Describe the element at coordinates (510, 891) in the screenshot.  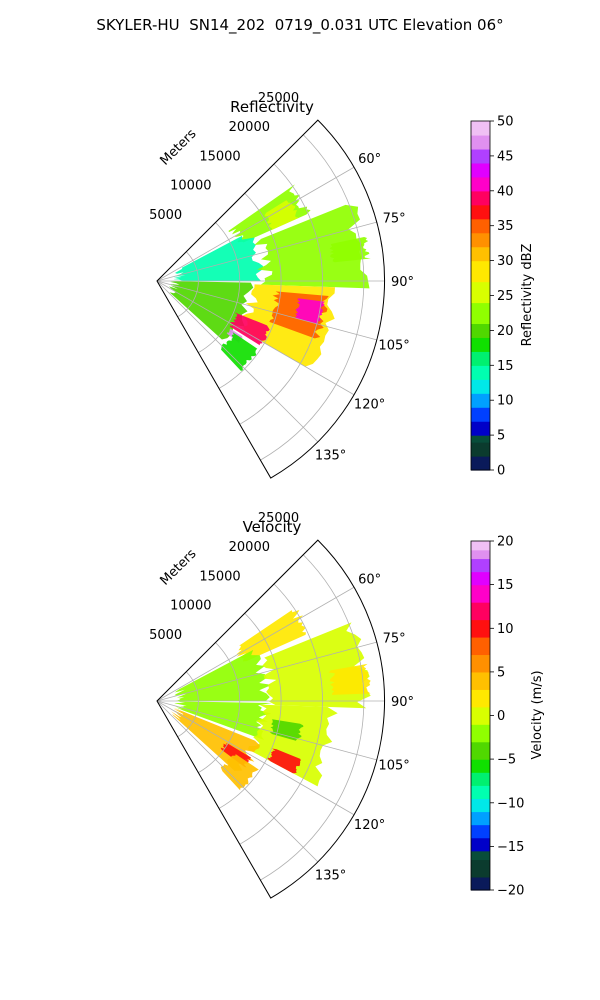
I see `velocity-colorbar-tick-label: −20` at that location.